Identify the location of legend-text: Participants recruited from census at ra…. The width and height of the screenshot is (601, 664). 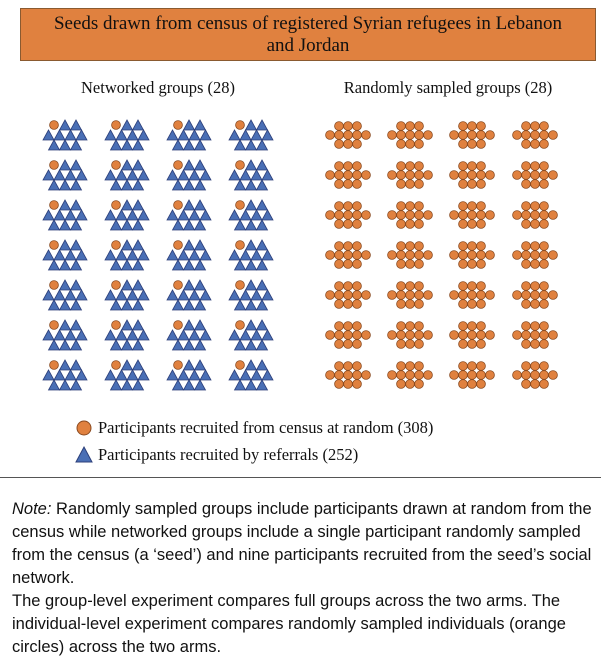
(266, 427).